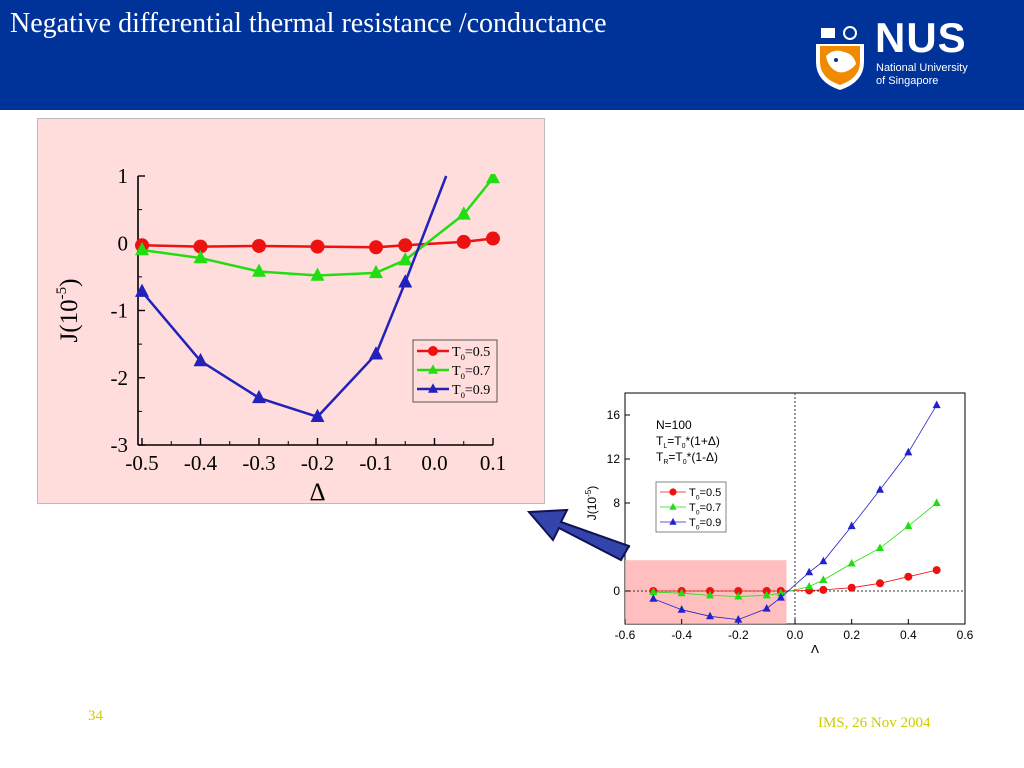 The width and height of the screenshot is (1024, 768). Describe the element at coordinates (463, 357) in the screenshot. I see `zoom-legend-label-sub: 0` at that location.